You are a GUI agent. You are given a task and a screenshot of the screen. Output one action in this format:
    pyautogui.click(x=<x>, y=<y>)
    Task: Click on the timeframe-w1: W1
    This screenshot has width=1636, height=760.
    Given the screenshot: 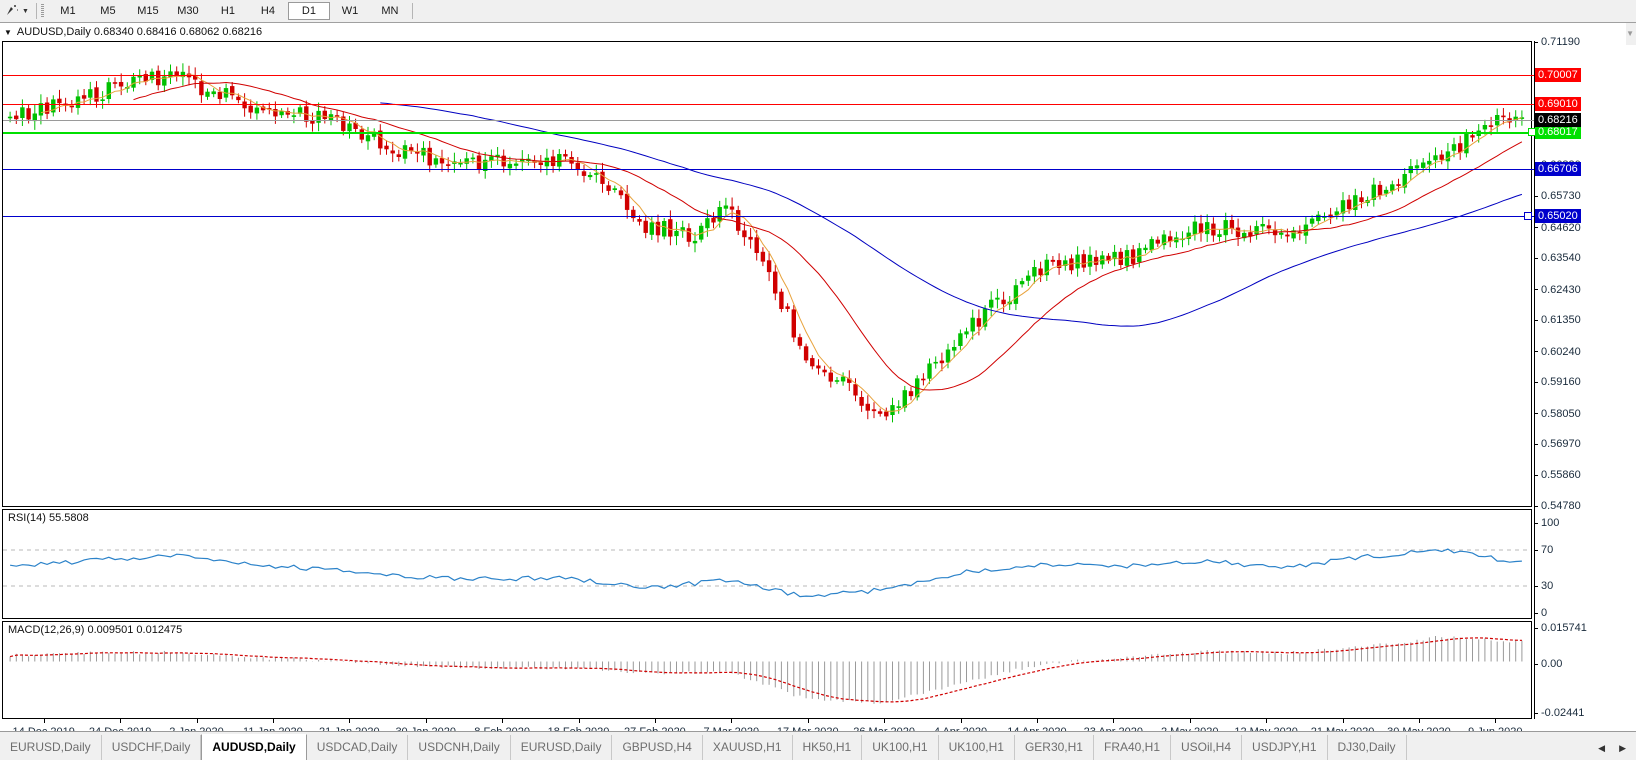 What is the action you would take?
    pyautogui.click(x=350, y=11)
    